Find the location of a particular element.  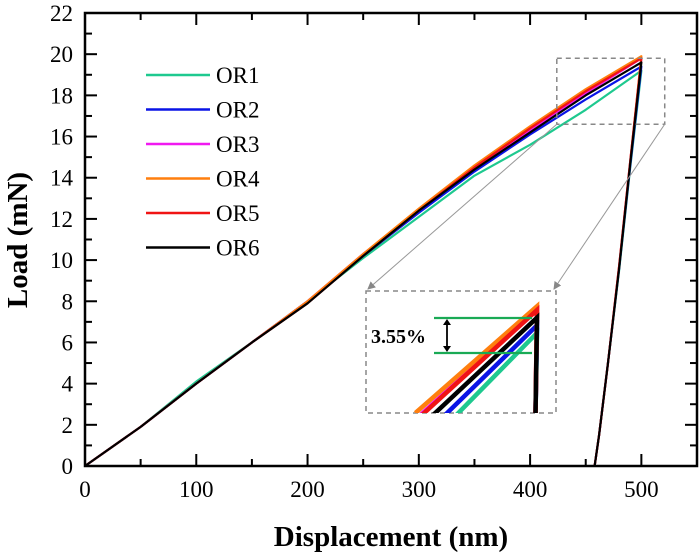

legend-label-or4: OR4 is located at coordinates (238, 179).